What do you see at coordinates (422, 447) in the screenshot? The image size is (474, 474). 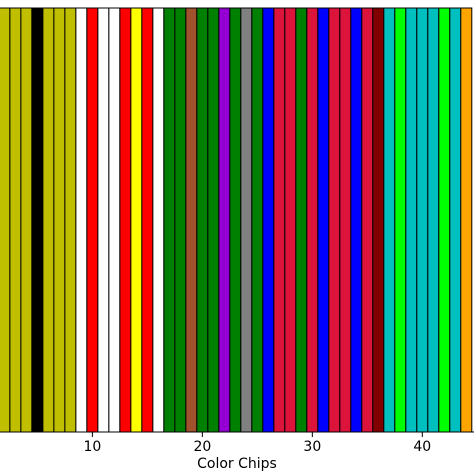 I see `x-tick-label: 40` at bounding box center [422, 447].